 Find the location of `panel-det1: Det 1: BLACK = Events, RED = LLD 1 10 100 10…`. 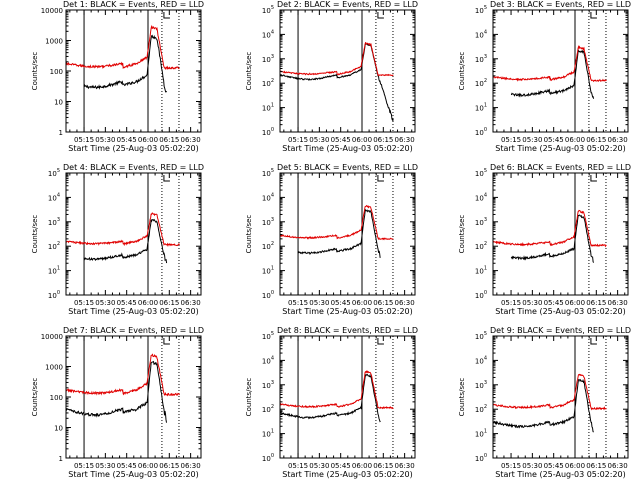

panel-det1: Det 1: BLACK = Events, RED = LLD 1 10 100 10… is located at coordinates (117, 76).